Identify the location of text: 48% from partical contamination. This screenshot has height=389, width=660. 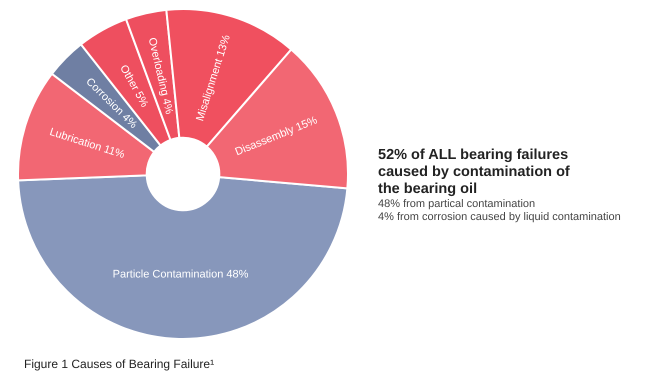
(457, 204).